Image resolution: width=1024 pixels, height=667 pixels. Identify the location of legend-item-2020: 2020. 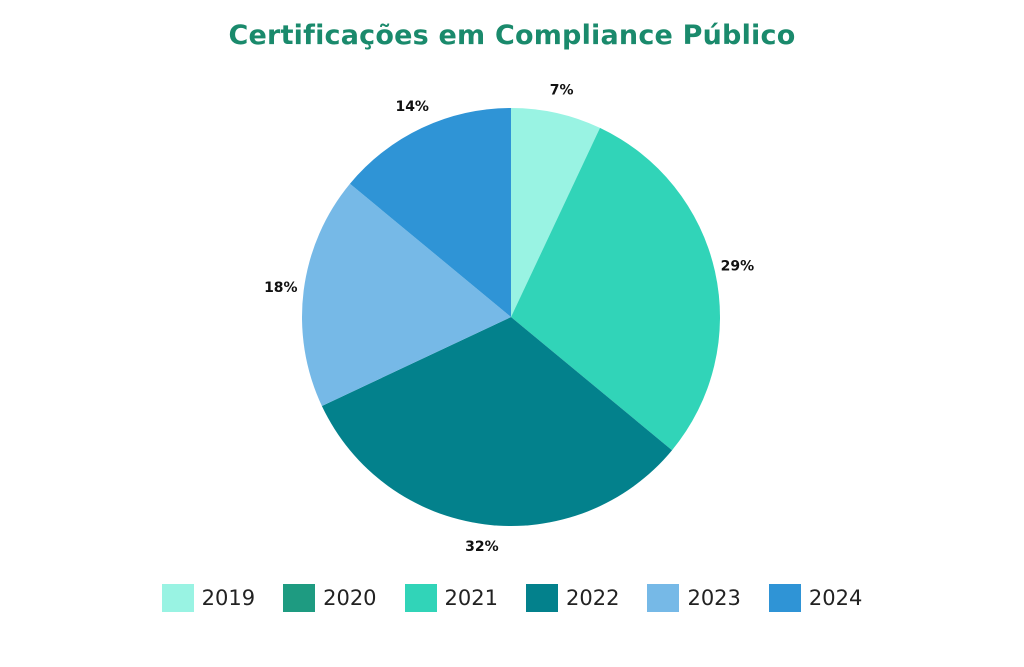
(330, 598).